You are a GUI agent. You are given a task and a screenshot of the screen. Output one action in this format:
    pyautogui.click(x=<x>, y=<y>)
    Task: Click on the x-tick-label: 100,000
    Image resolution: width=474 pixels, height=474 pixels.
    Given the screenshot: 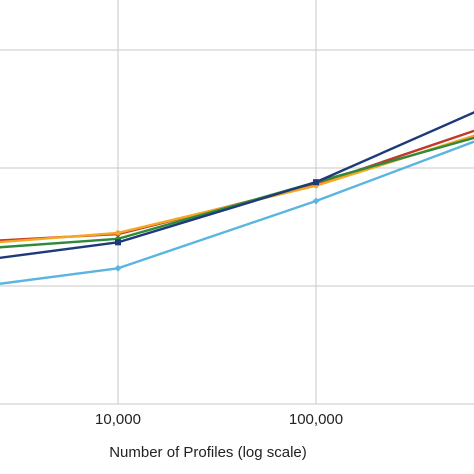 What is the action you would take?
    pyautogui.click(x=316, y=419)
    